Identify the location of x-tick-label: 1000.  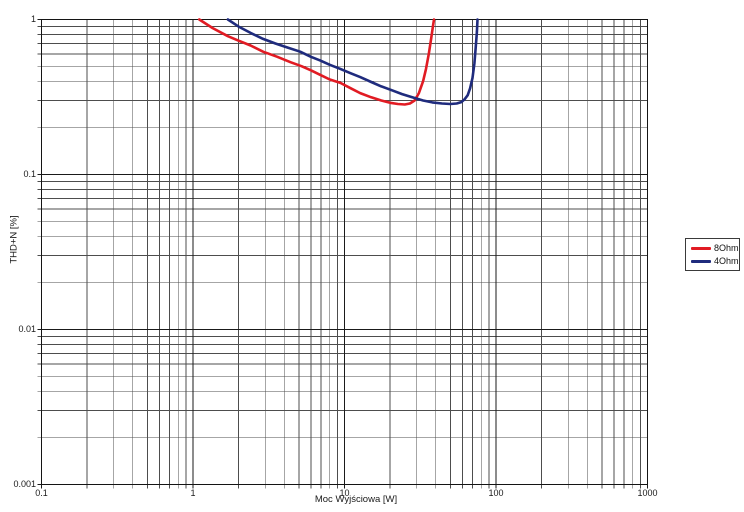
(647, 493).